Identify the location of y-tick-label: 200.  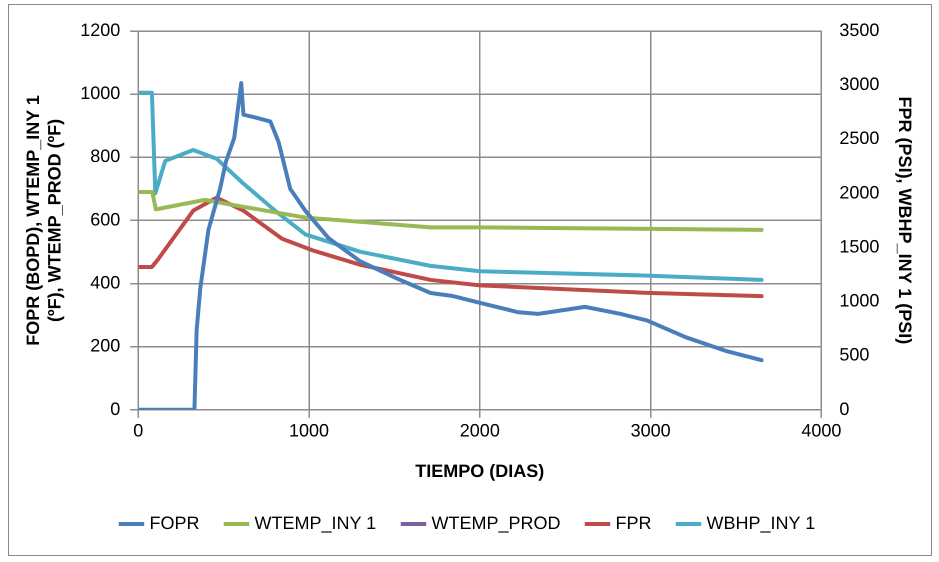
(105, 346).